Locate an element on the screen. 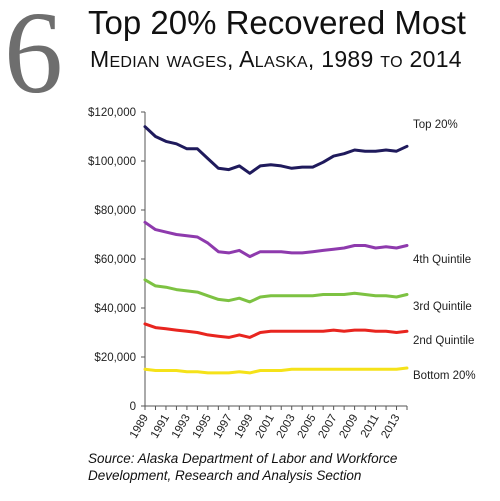 This screenshot has height=501, width=500. x-tick-label: 1991 is located at coordinates (160, 427).